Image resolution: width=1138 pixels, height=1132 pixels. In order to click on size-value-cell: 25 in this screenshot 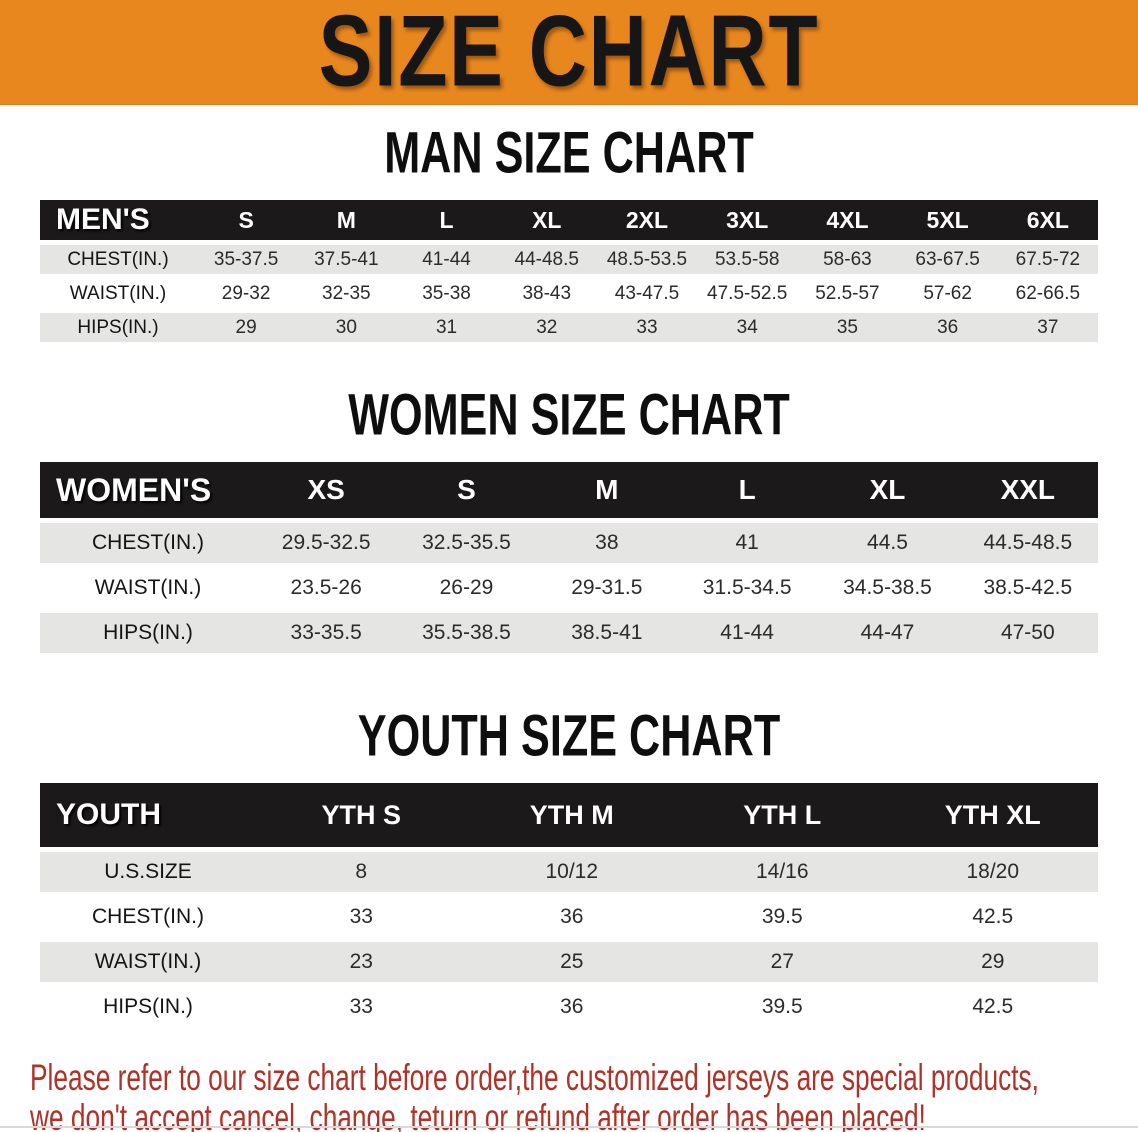, I will do `click(571, 962)`.